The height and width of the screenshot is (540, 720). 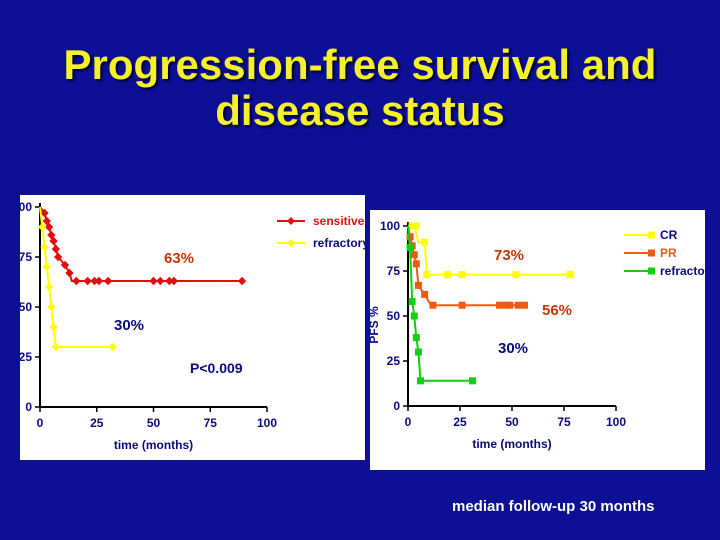 I want to click on annotation-cr-pct: 73%, so click(x=509, y=255).